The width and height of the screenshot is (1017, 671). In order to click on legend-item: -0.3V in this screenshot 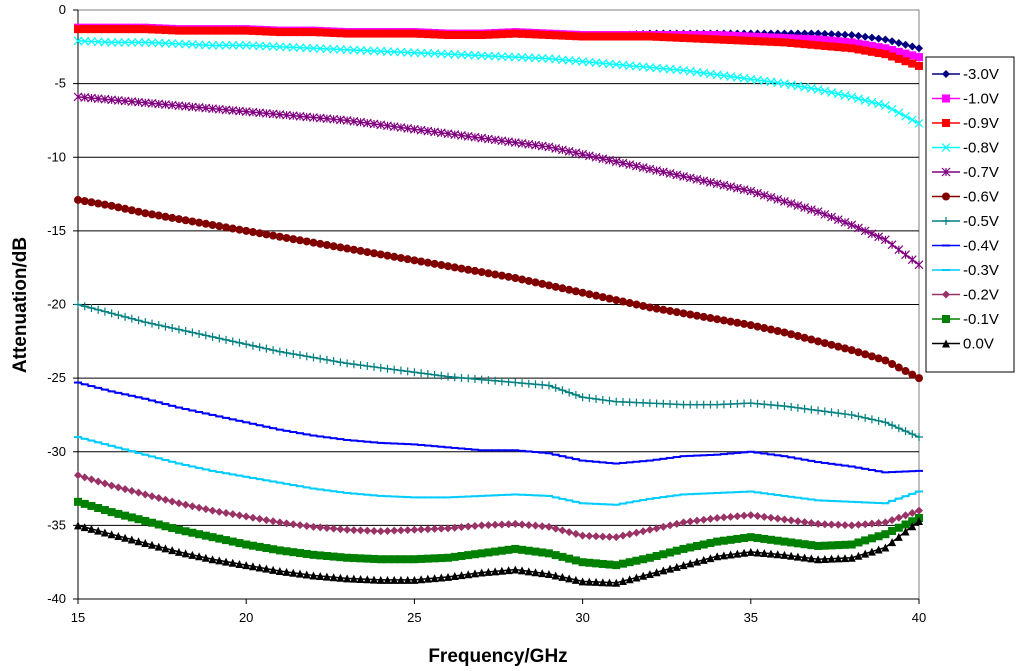, I will do `click(965, 270)`.